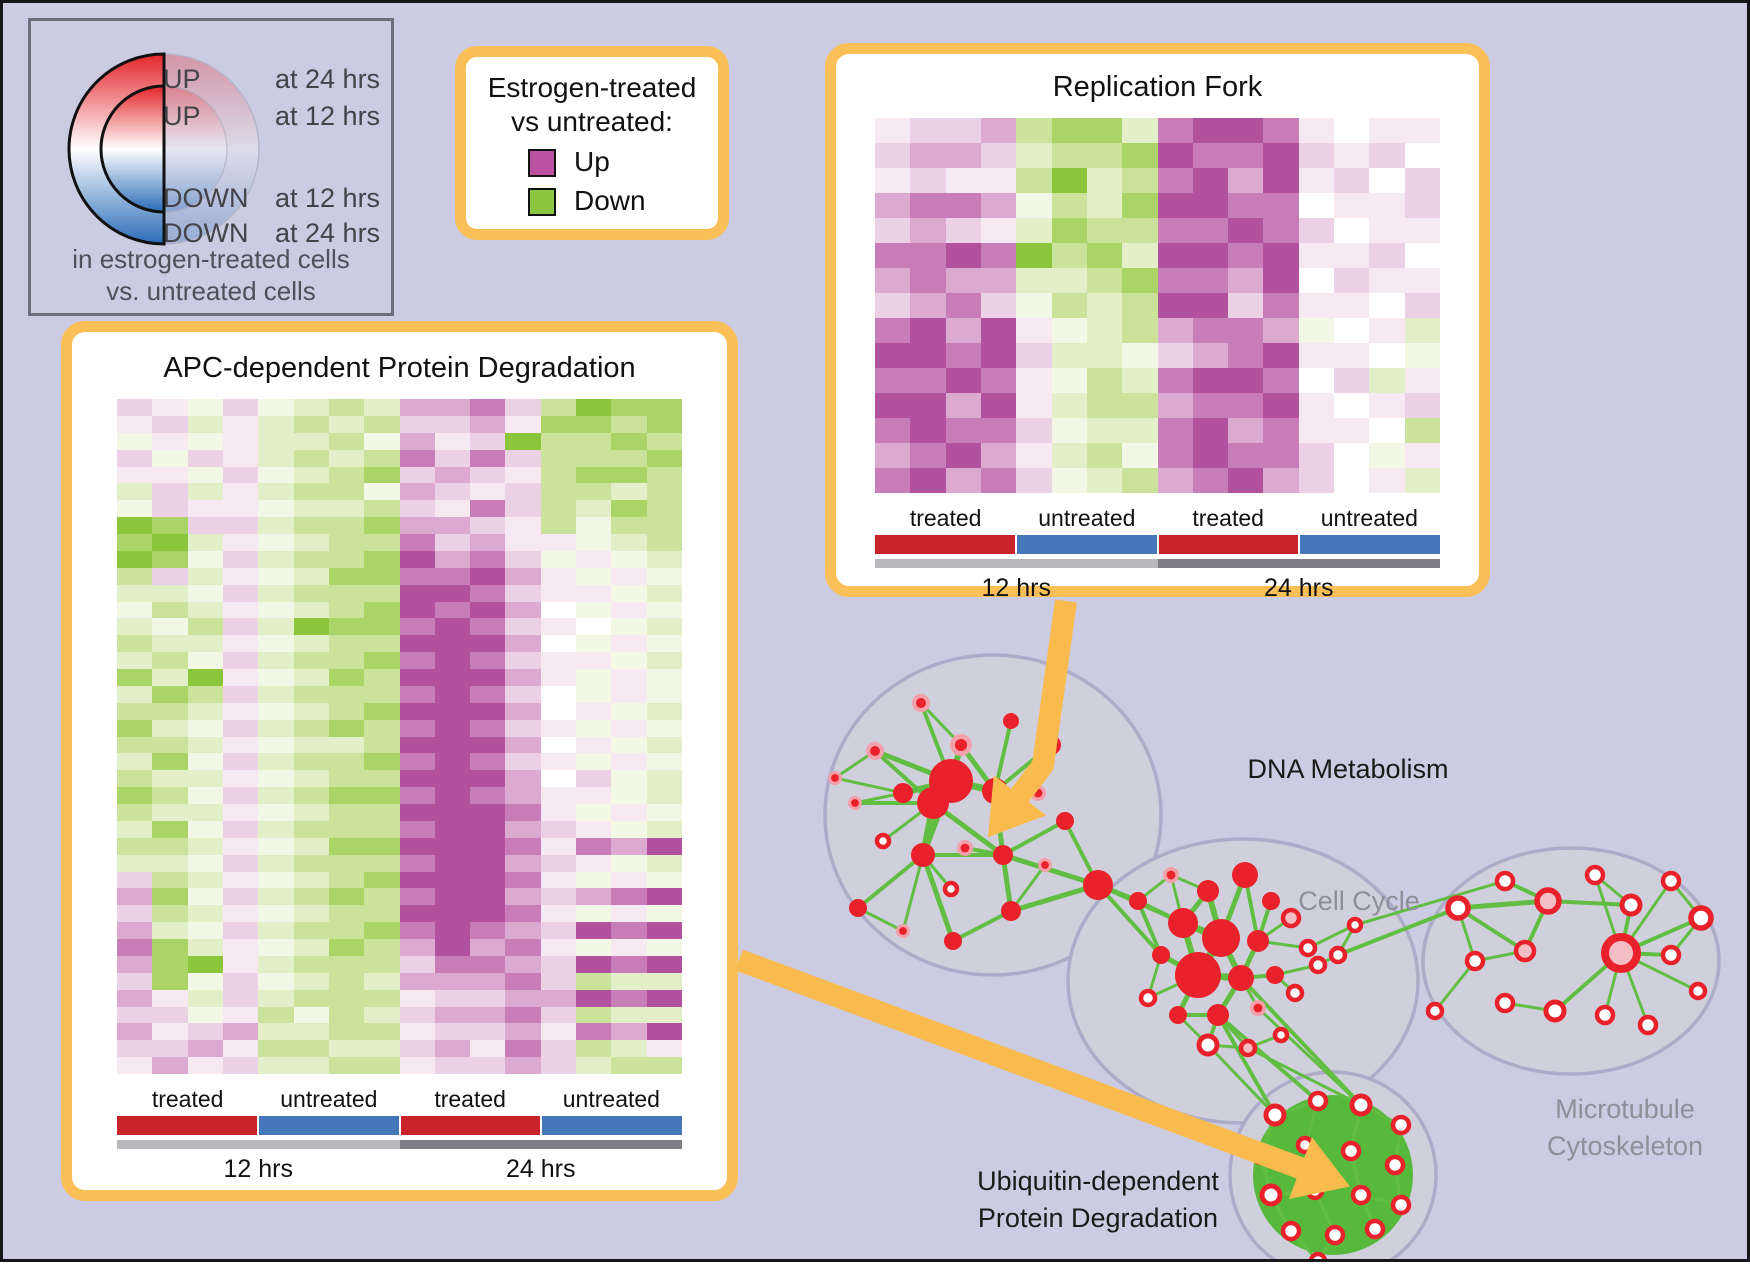  What do you see at coordinates (1157, 563) in the screenshot?
I see `time-color-bar` at bounding box center [1157, 563].